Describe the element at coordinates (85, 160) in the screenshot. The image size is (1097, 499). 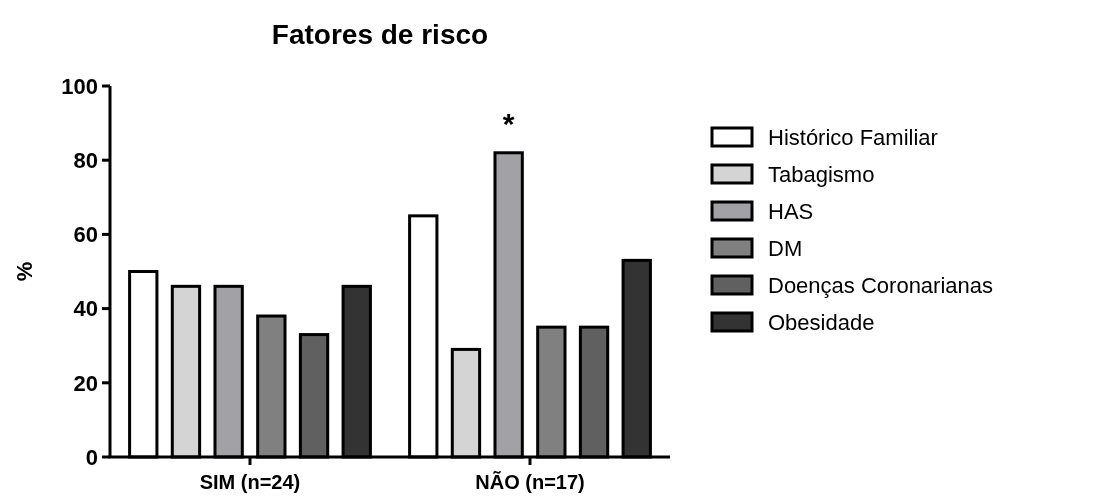
I see `y-tick-label: 80` at that location.